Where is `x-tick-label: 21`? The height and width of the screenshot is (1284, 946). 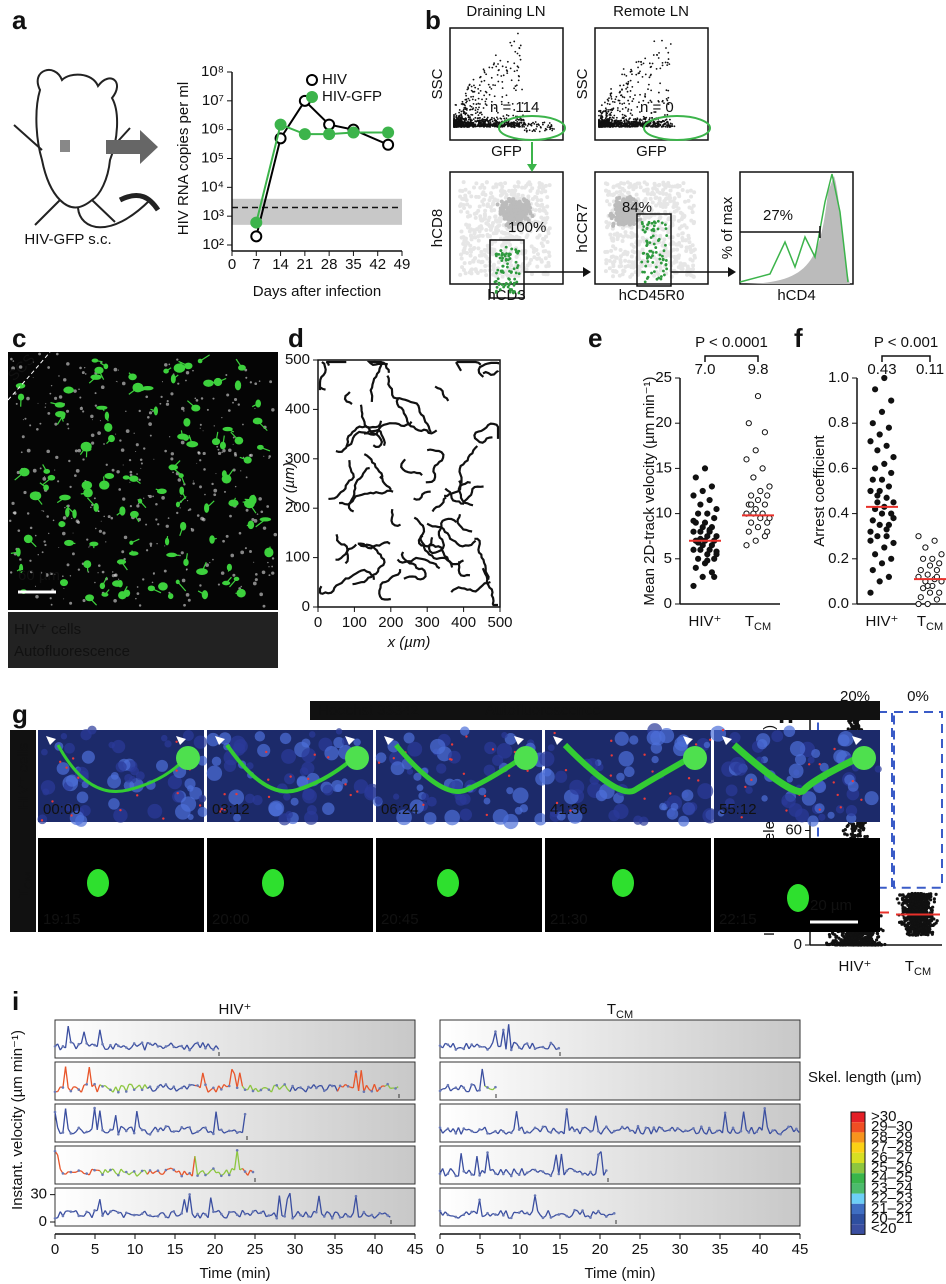 x-tick-label: 21 is located at coordinates (305, 264).